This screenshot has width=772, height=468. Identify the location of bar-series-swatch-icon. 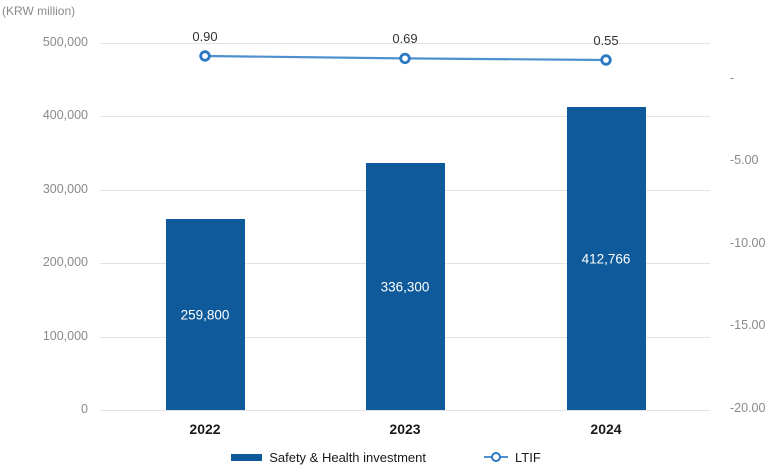
(247, 457).